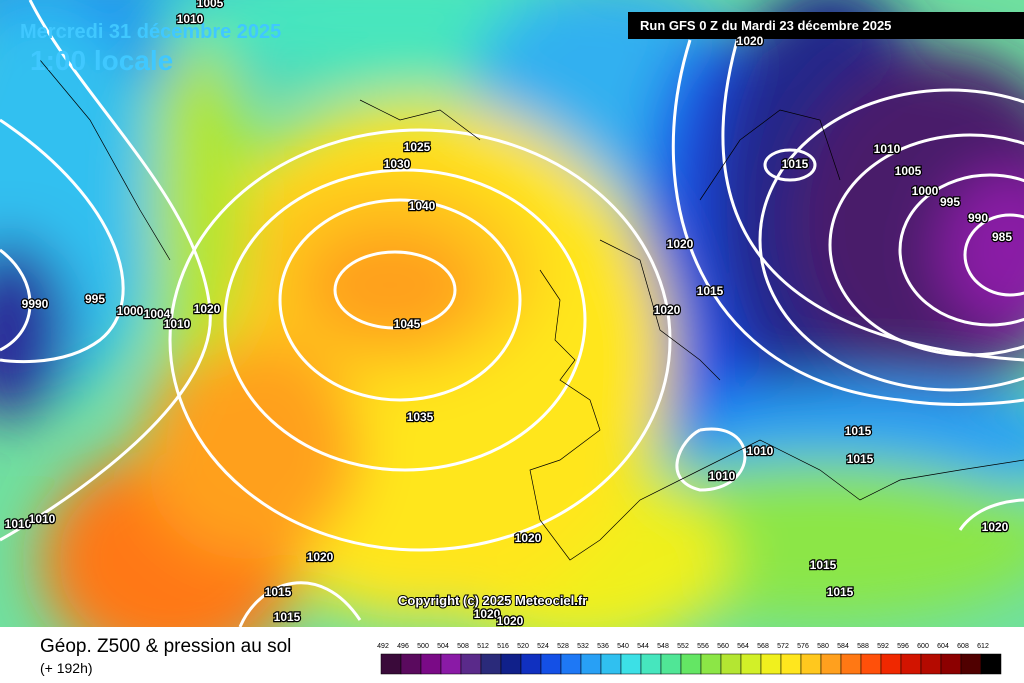  I want to click on legend-tick-label: 596, so click(903, 646).